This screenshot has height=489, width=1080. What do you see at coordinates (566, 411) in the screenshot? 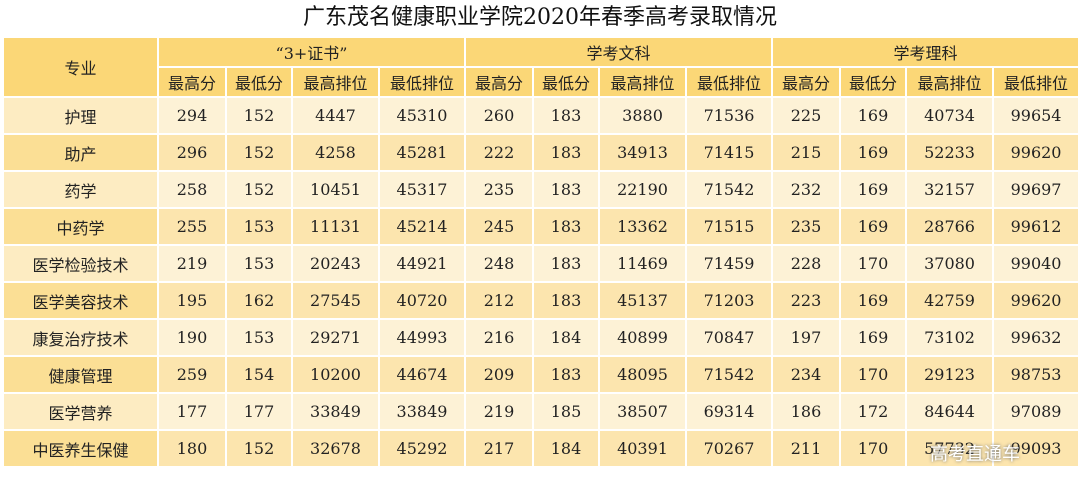
I see `cell: 185` at bounding box center [566, 411].